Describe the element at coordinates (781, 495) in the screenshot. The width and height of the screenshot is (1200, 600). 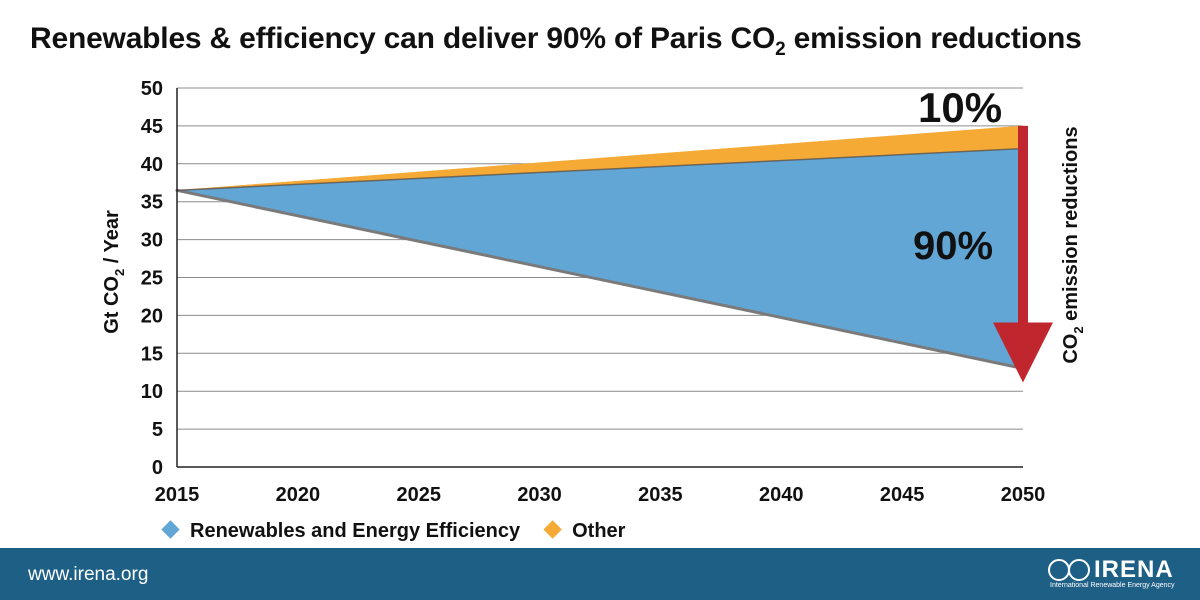
I see `x-tick-label: 2040` at that location.